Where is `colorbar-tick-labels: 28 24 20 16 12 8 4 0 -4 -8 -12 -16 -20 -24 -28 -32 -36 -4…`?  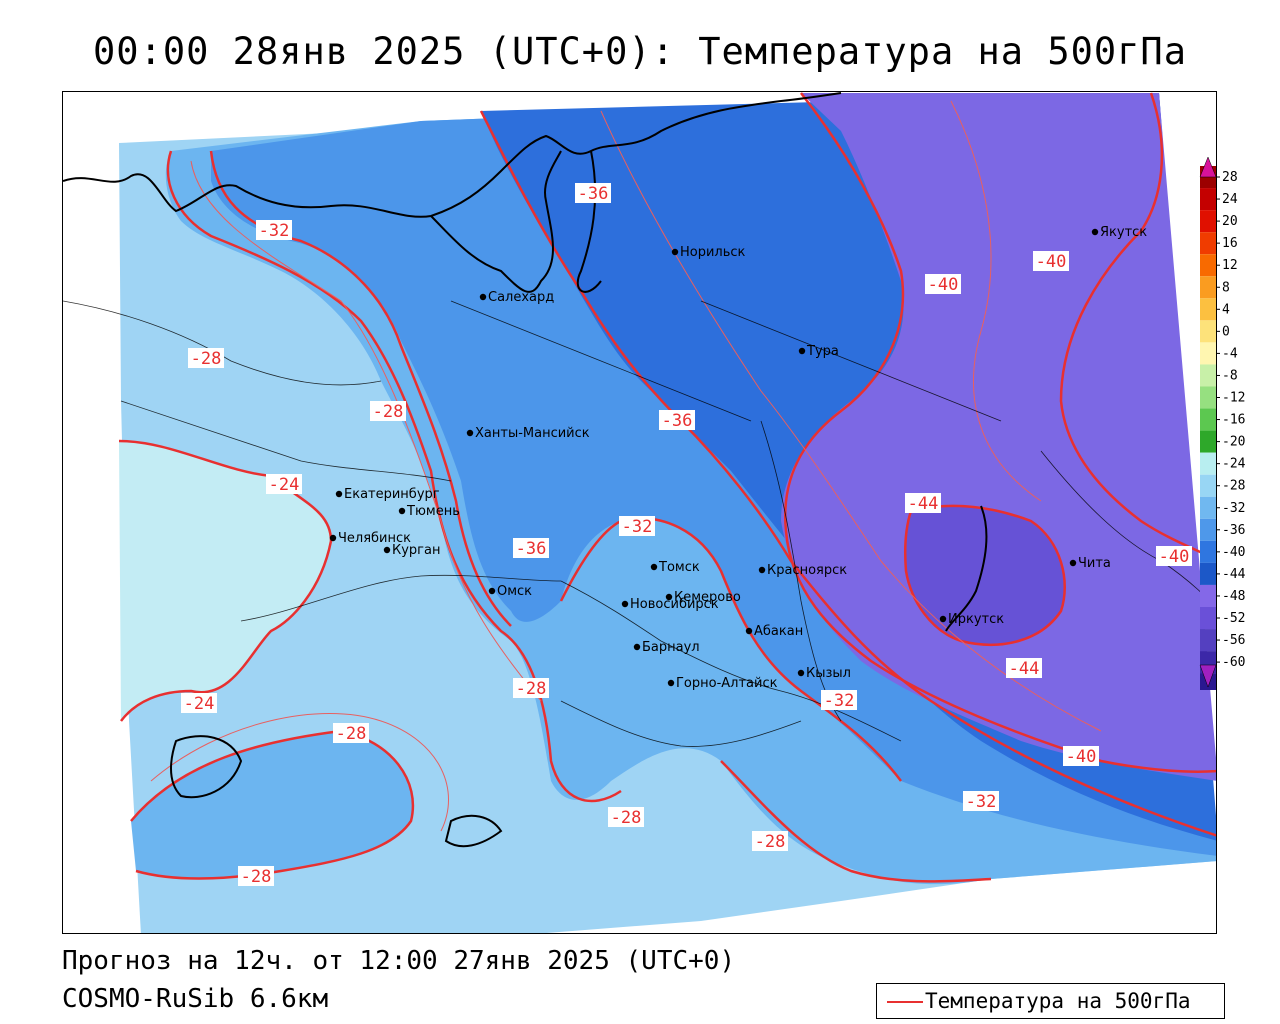
colorbar-tick-labels: 28 24 20 16 12 8 4 0 -4 -8 -12 -16 -20 -24 -28 -32 -36 -4… is located at coordinates (1231, 420).